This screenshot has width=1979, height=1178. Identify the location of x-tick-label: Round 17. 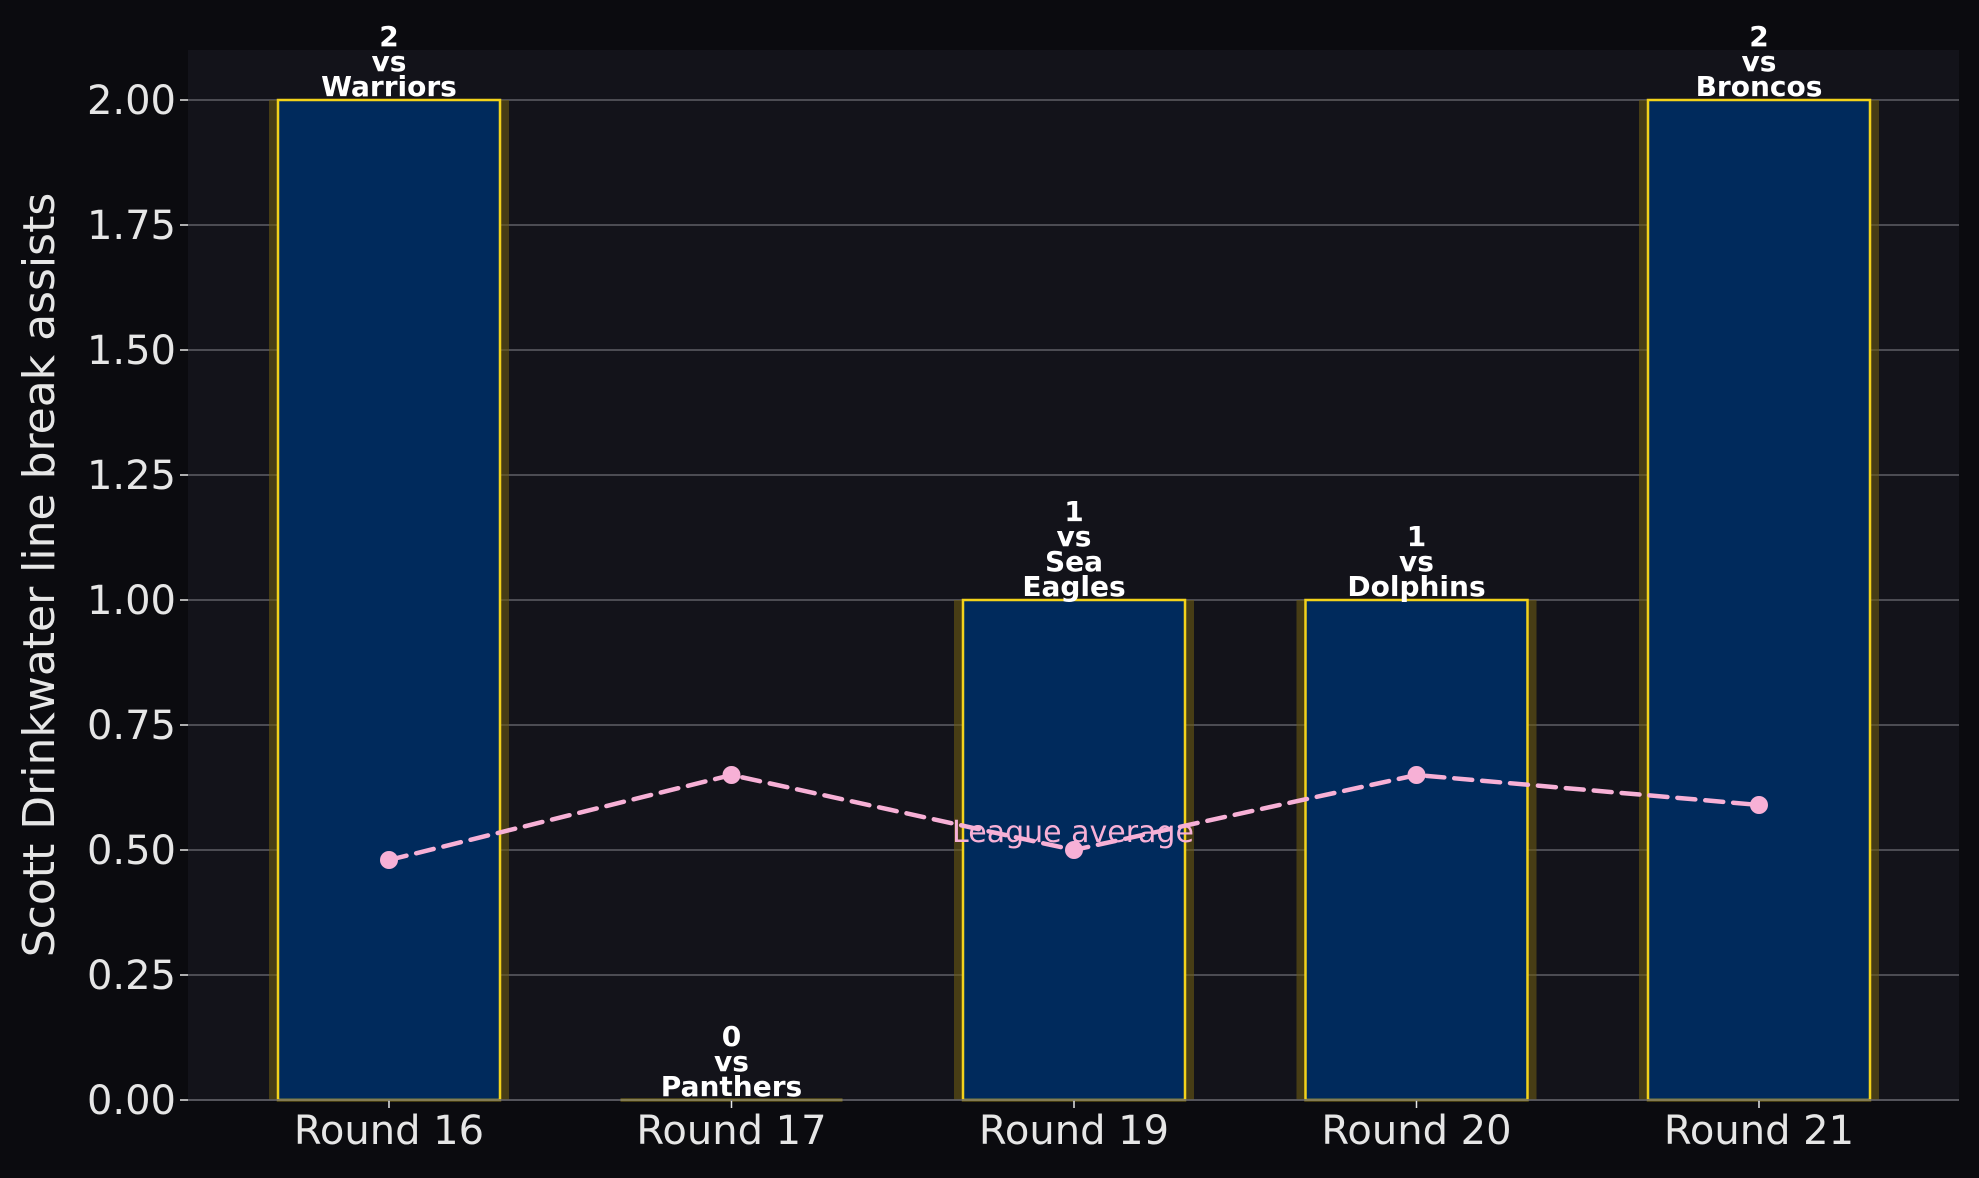
(731, 1131).